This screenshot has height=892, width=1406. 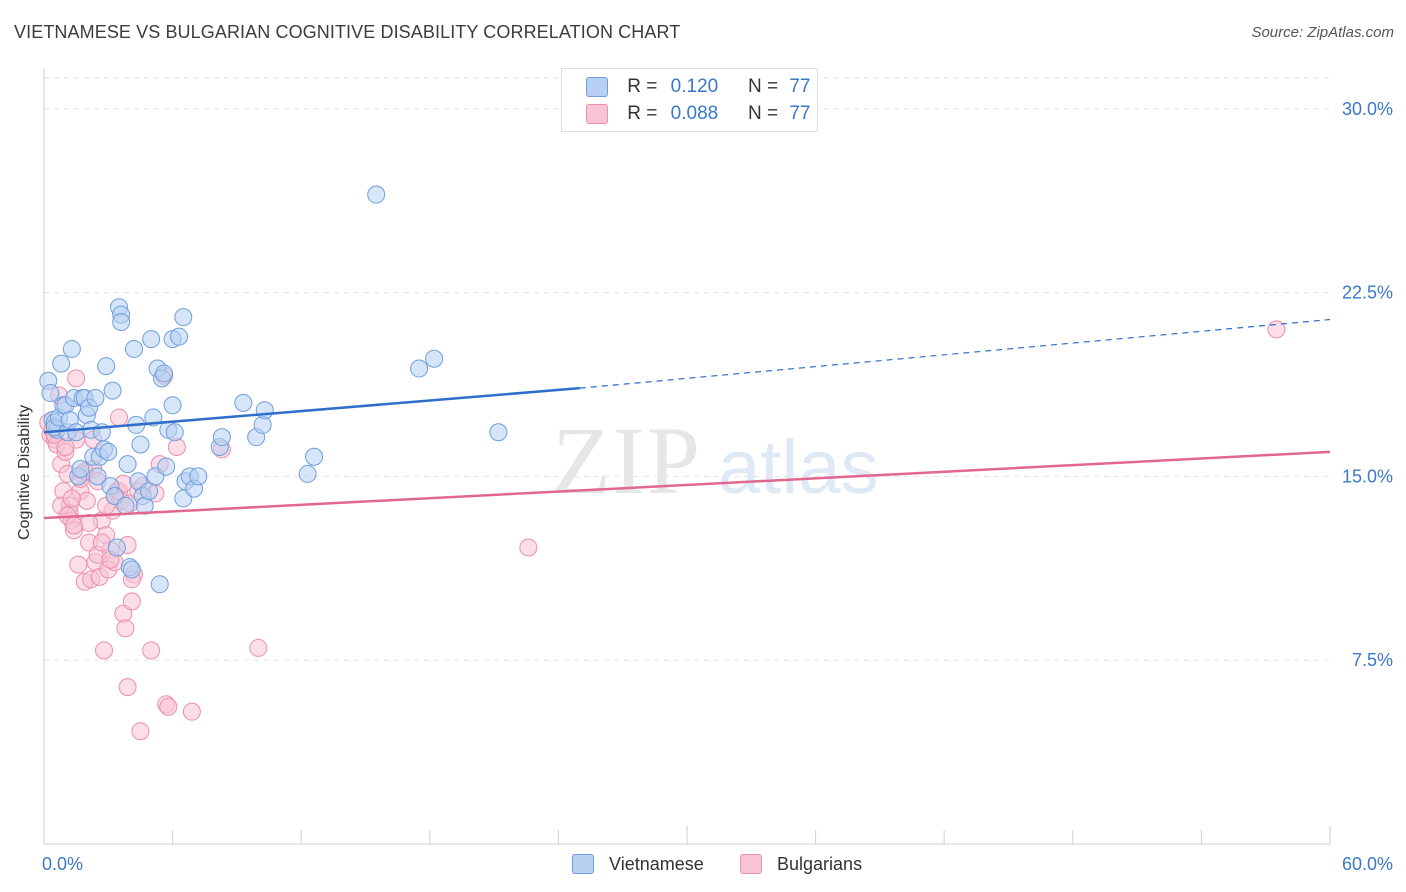 What do you see at coordinates (800, 113) in the screenshot?
I see `n-value-bulgarians: 77` at bounding box center [800, 113].